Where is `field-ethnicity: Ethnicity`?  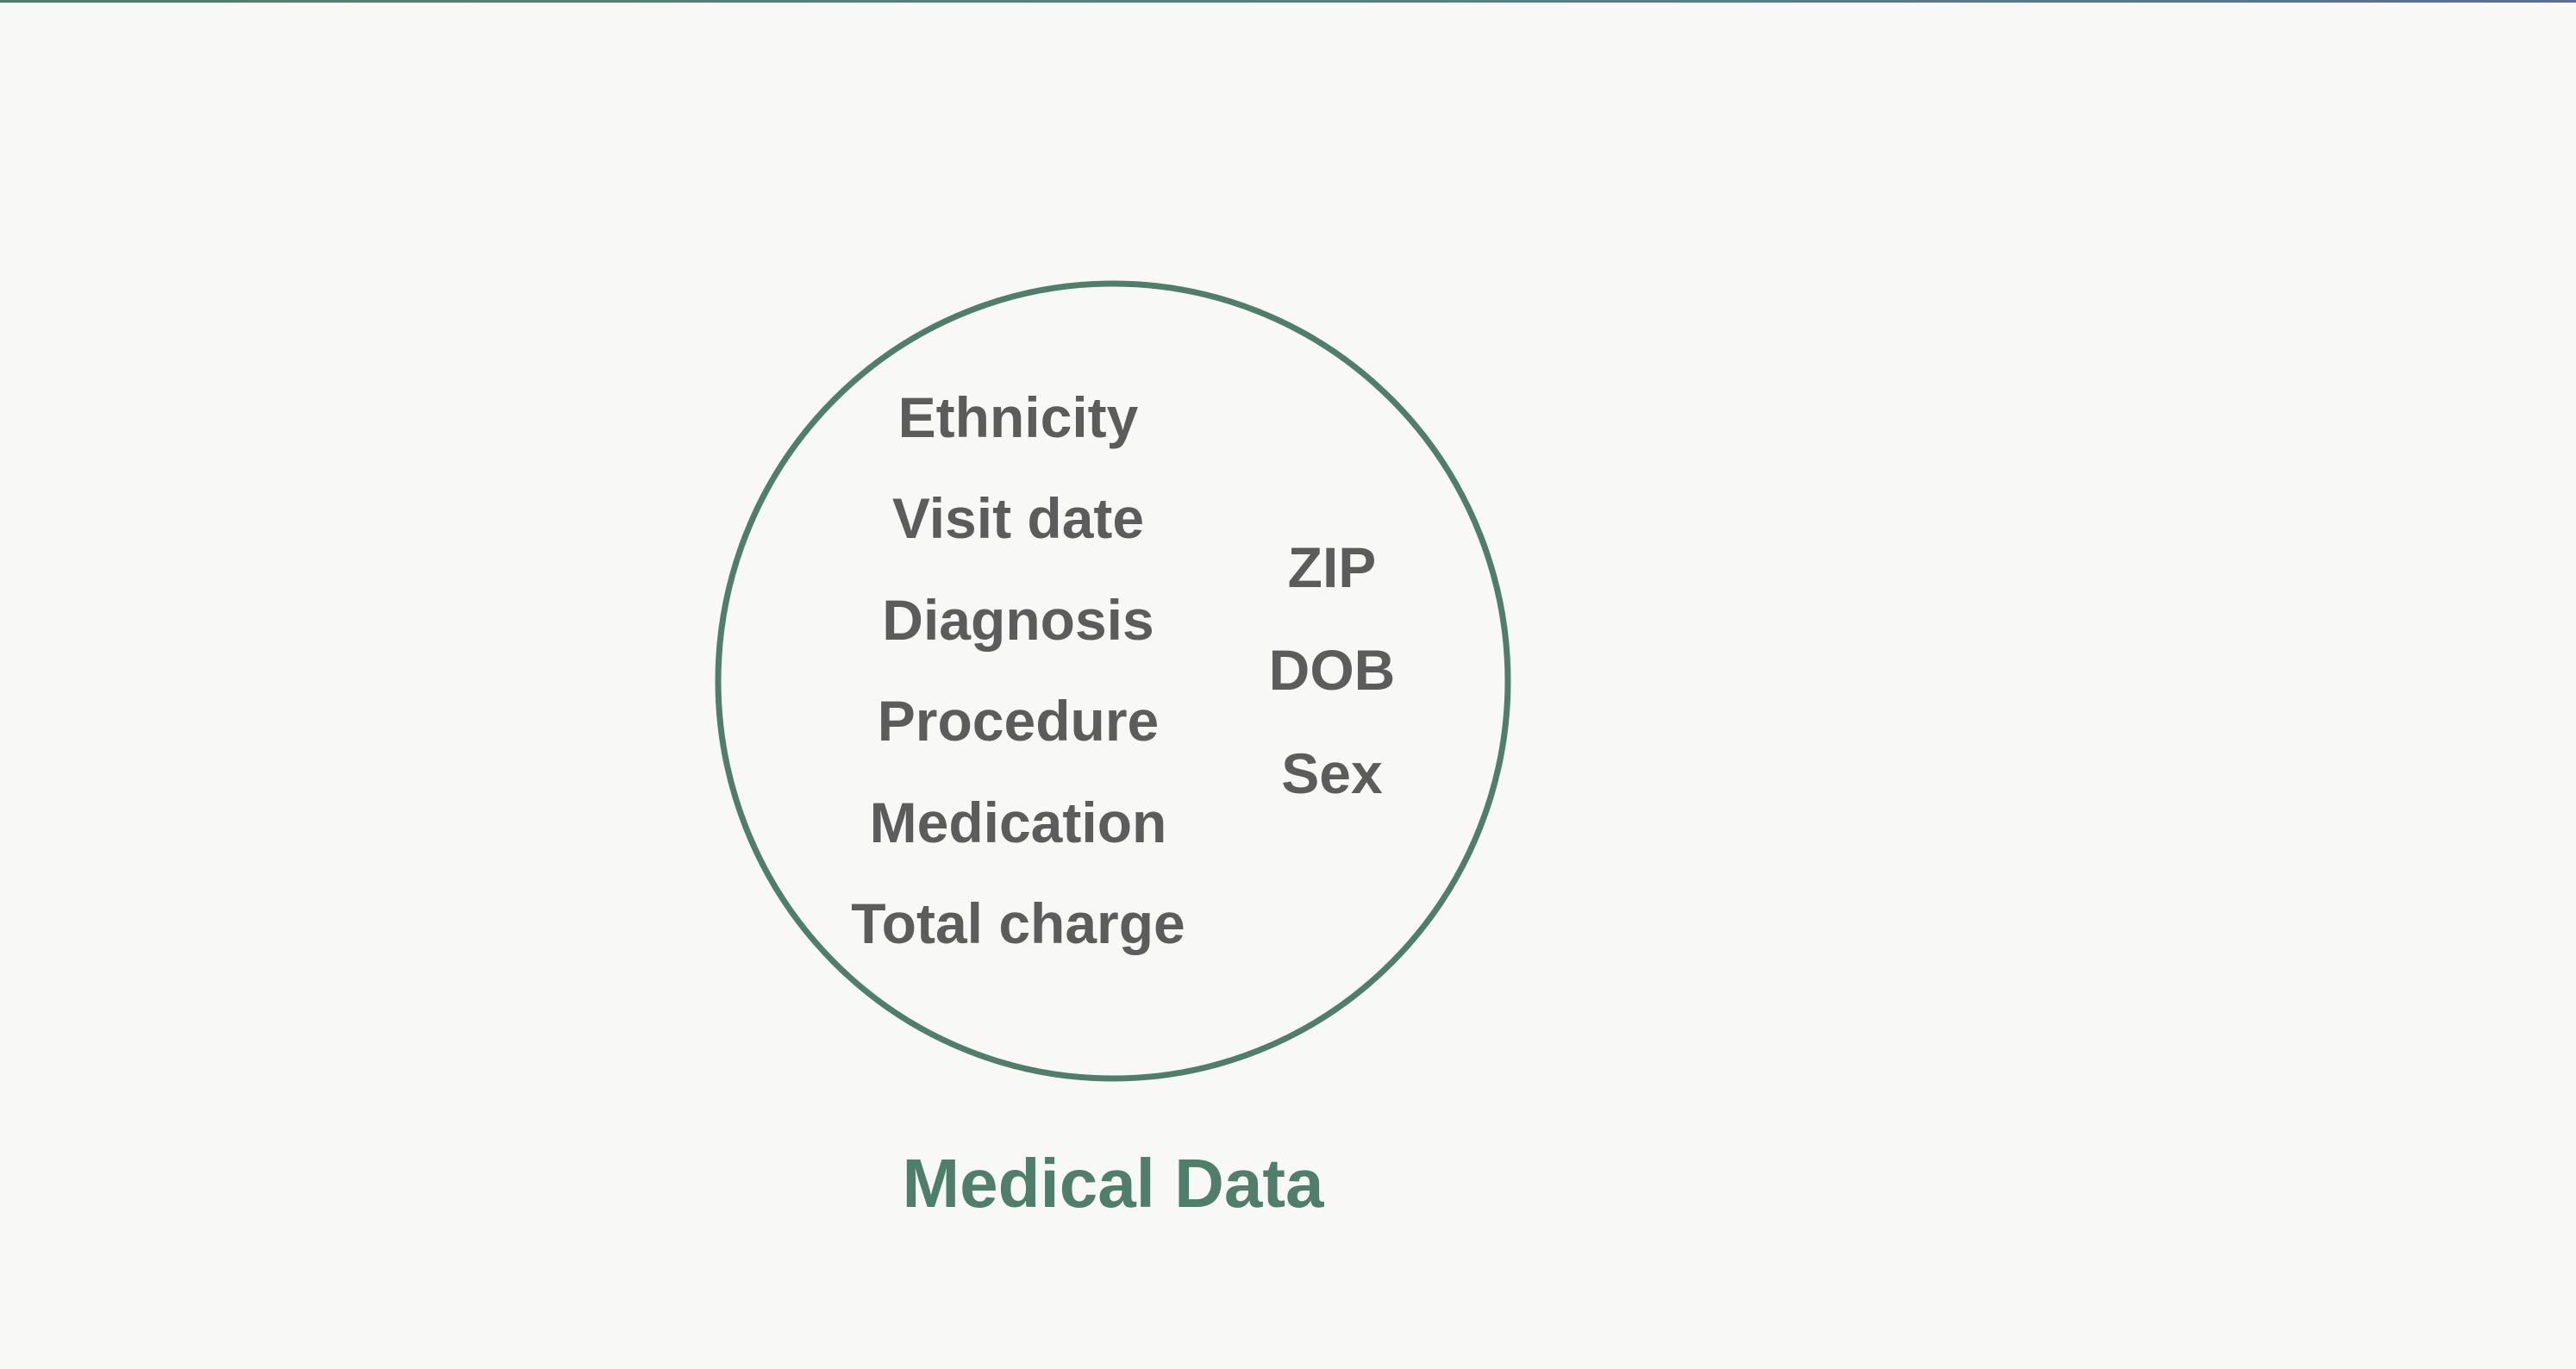
field-ethnicity: Ethnicity is located at coordinates (1019, 417).